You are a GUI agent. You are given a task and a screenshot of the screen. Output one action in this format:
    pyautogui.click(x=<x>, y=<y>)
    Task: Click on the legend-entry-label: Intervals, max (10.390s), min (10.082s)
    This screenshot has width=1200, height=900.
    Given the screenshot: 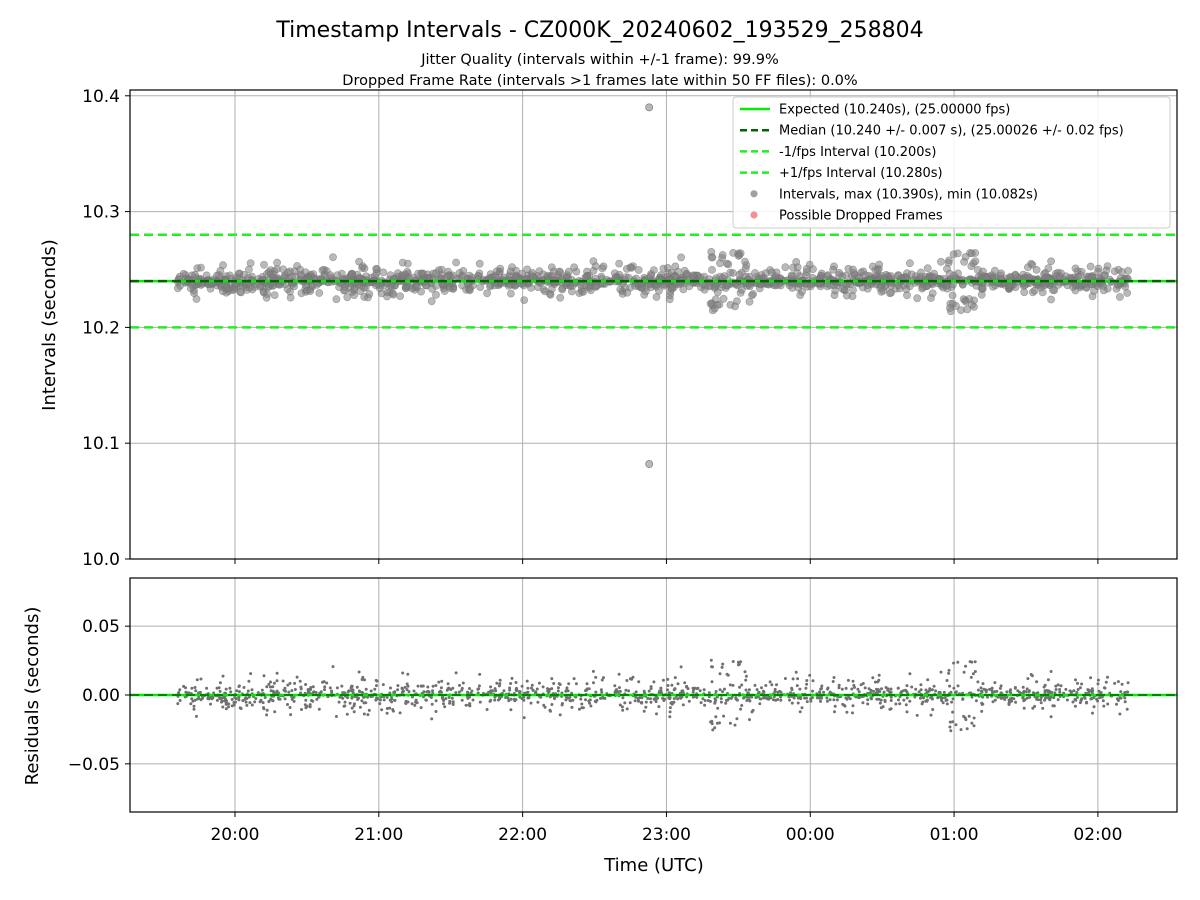 What is the action you would take?
    pyautogui.click(x=908, y=194)
    